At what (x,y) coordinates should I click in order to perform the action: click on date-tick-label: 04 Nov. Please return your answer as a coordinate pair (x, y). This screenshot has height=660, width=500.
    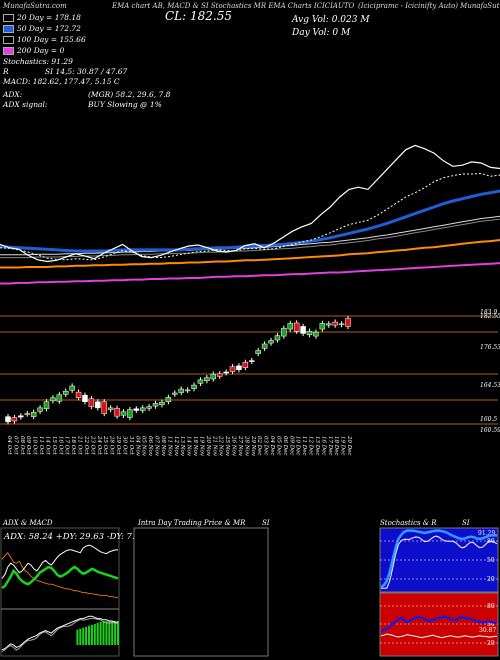
    Looking at the image, I should click on (137, 446).